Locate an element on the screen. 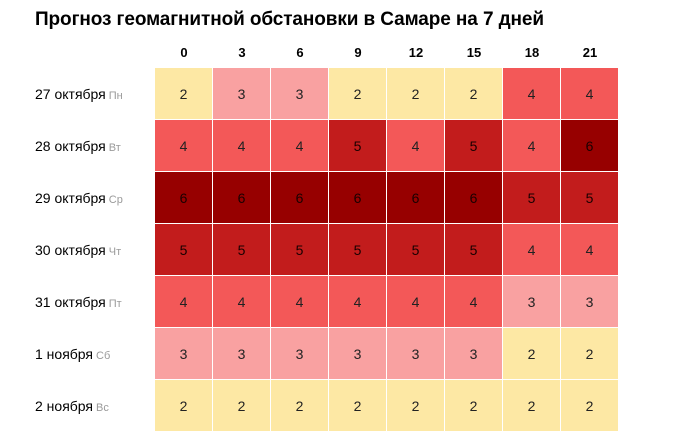  table-row: 2 ноября Вс 2 2 2 2 2 2 2 2 is located at coordinates (327, 405).